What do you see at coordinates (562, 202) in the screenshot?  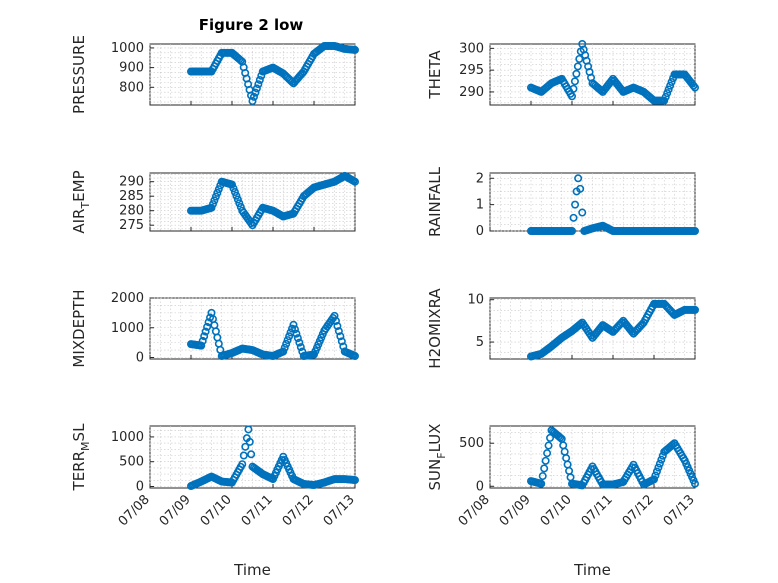 I see `subplot-rainfall: 0 1 2 RAINFALL` at bounding box center [562, 202].